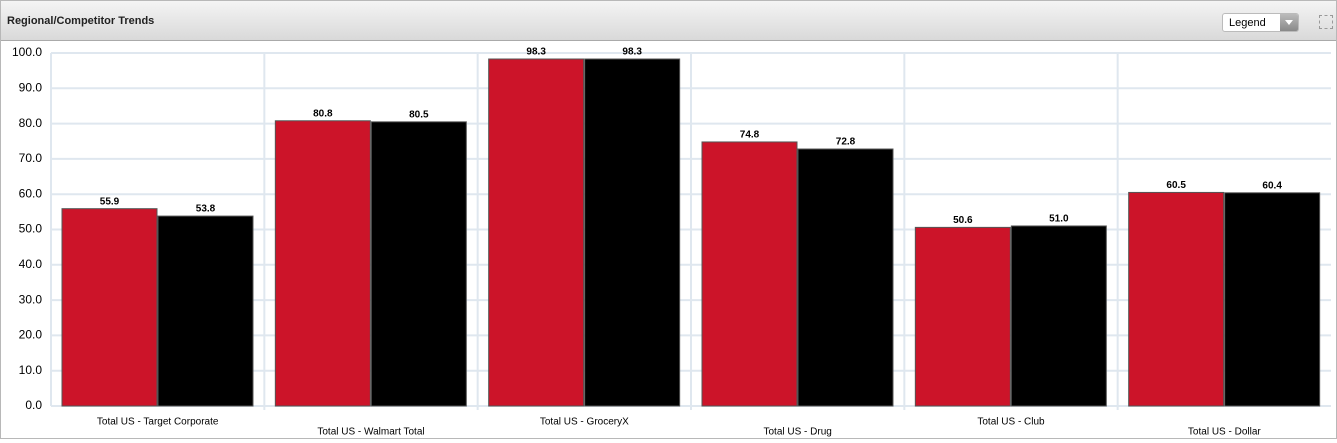 This screenshot has width=1337, height=443. What do you see at coordinates (206, 209) in the screenshot?
I see `value-label: 53.8` at bounding box center [206, 209].